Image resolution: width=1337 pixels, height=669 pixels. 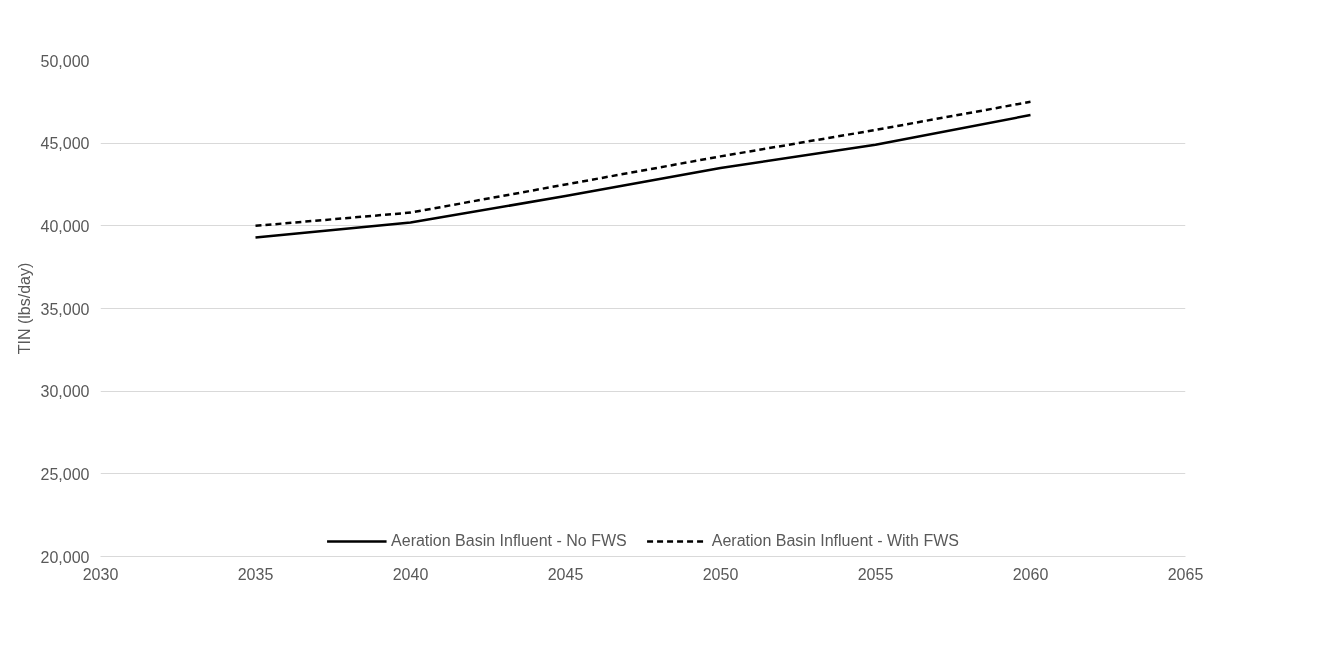 I want to click on y-tick-label: 35,000, so click(x=65, y=309).